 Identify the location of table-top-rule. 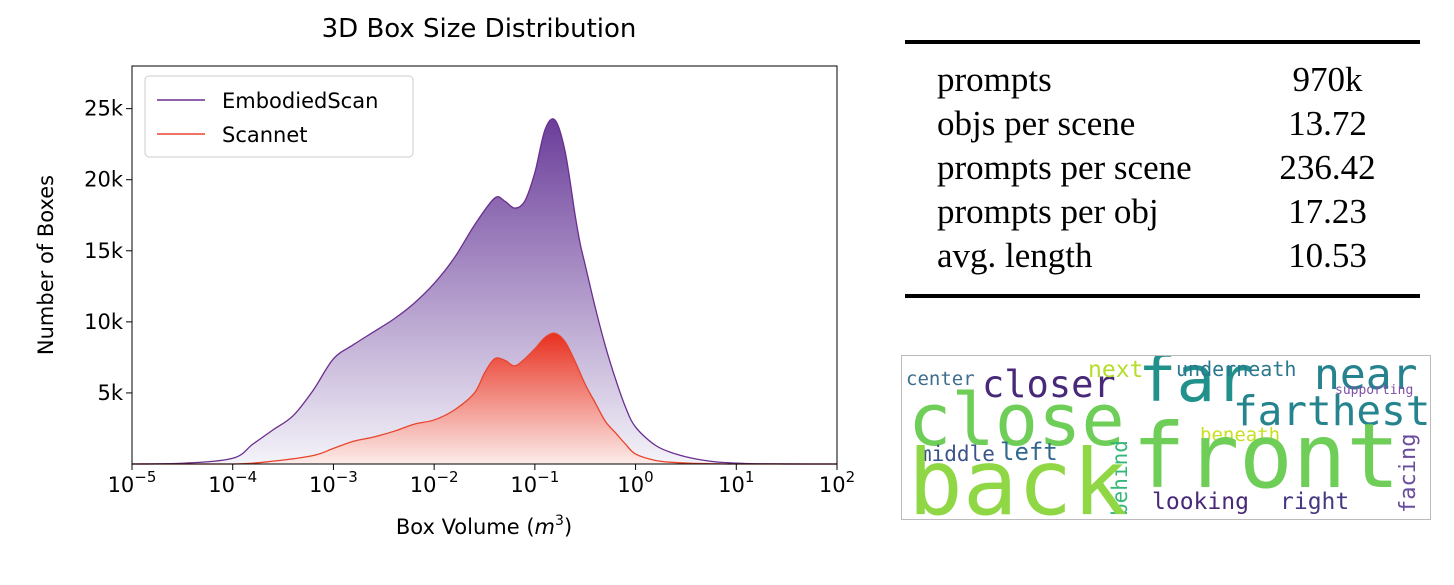
(1162, 42).